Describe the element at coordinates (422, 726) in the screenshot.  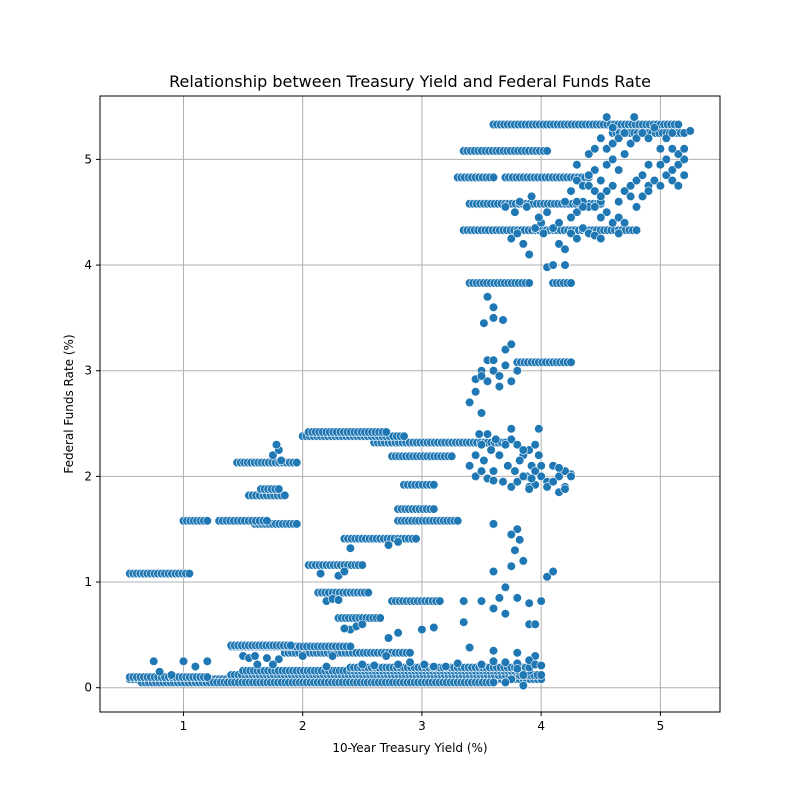
I see `x-tick-label: 3` at that location.